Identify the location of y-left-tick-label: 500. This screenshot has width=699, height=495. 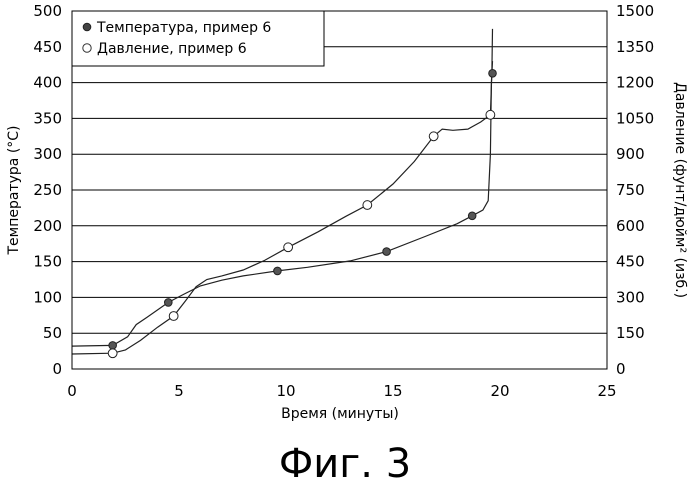
(47, 11).